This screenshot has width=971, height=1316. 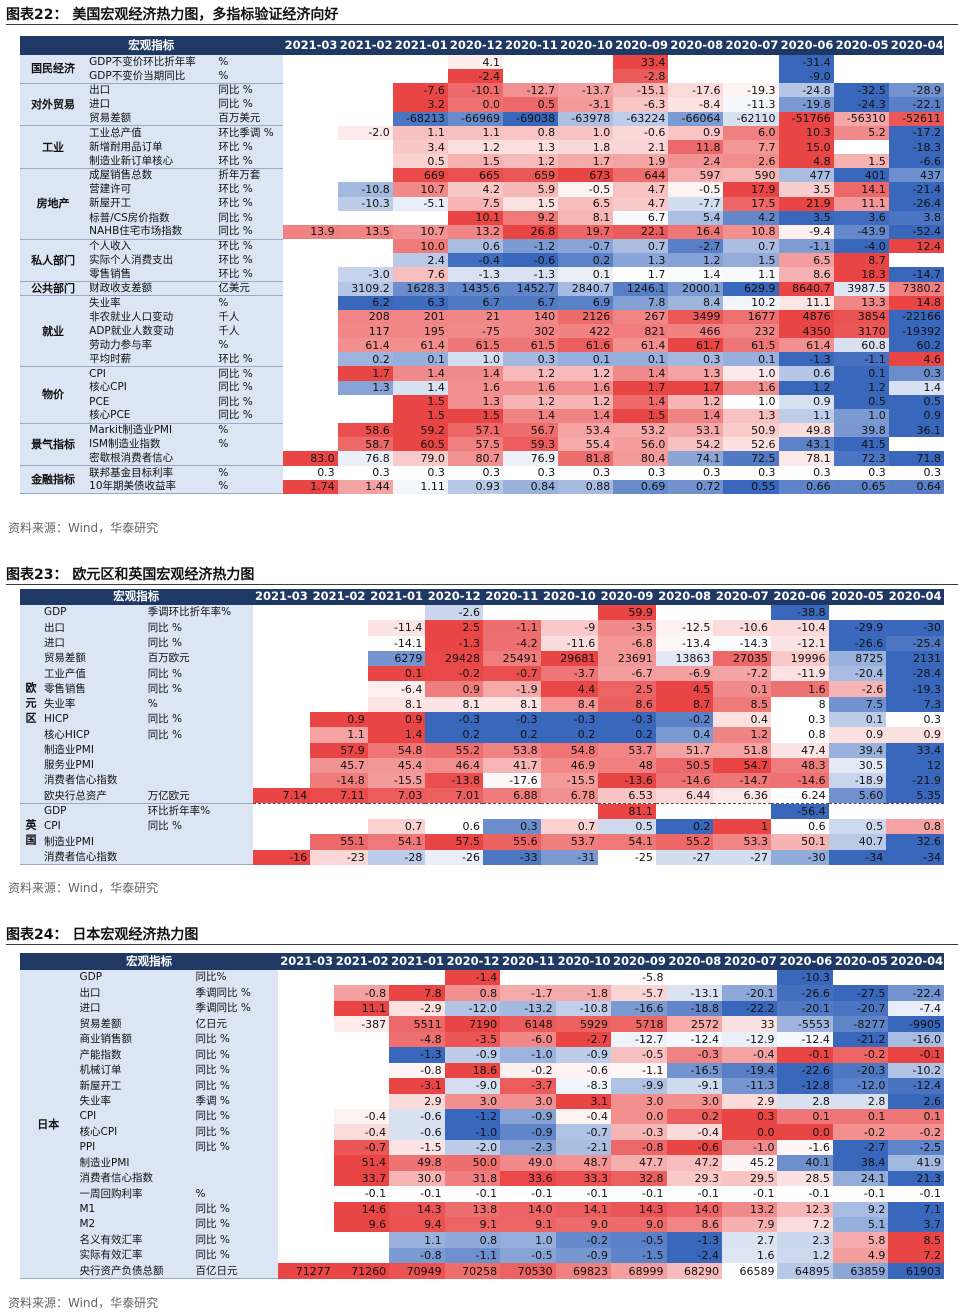 What do you see at coordinates (694, 1055) in the screenshot?
I see `value-cell: -0.3` at bounding box center [694, 1055].